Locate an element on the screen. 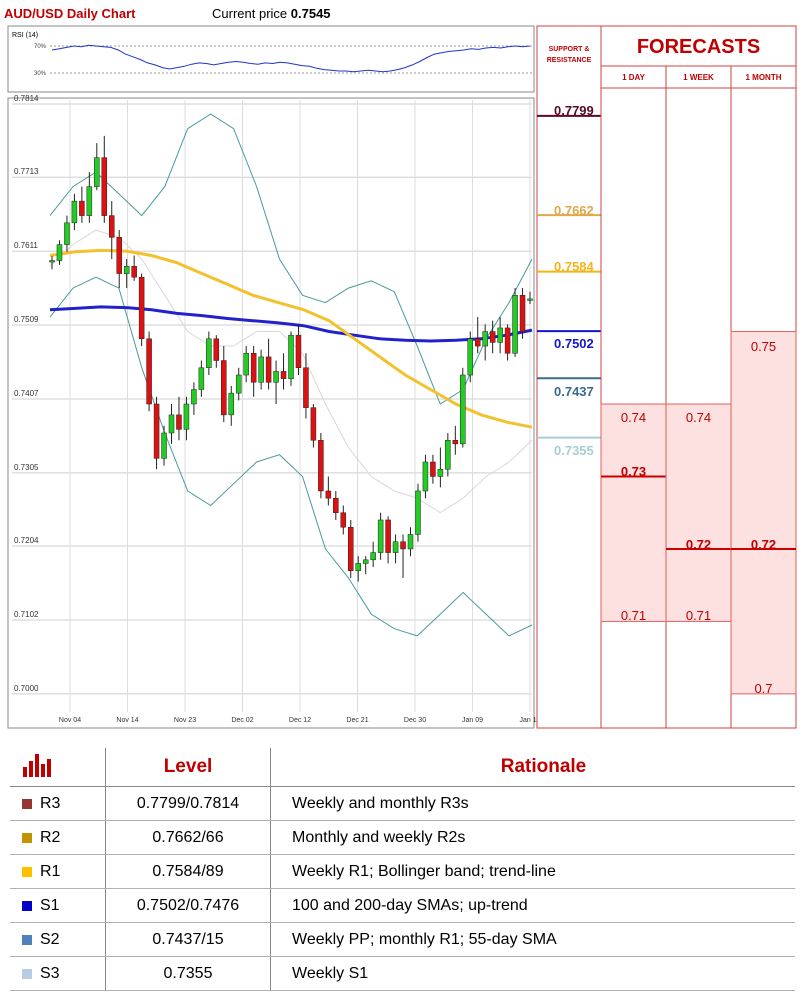  y-tick-label: 0.7814 is located at coordinates (26, 98).